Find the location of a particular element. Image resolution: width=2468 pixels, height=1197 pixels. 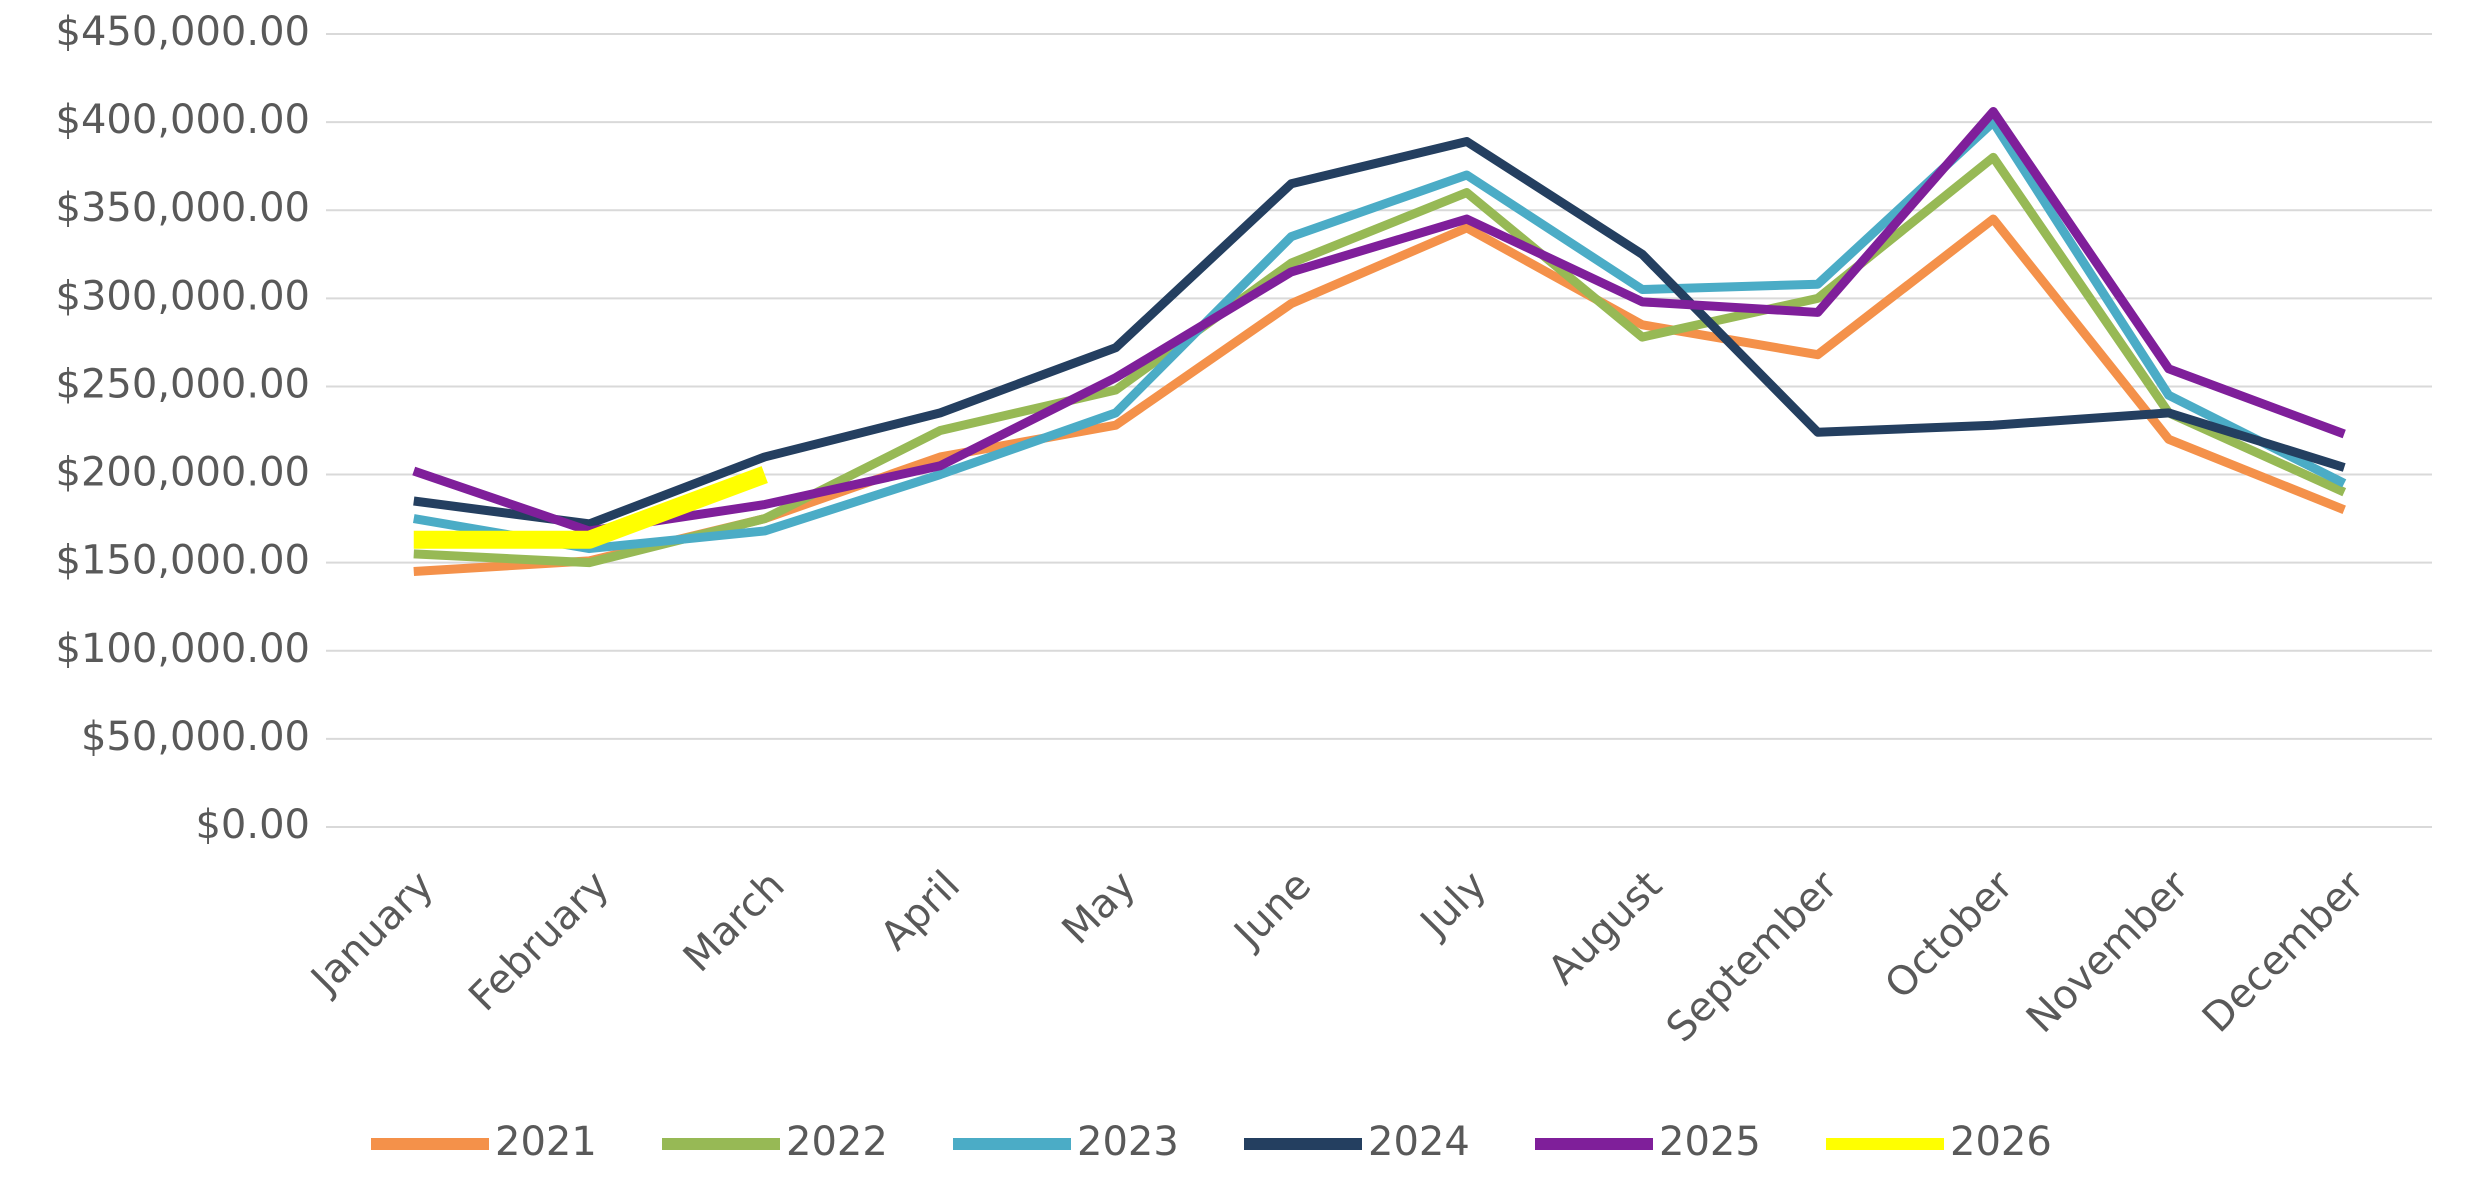

y-tick-label: $400,000.00 is located at coordinates (183, 120).